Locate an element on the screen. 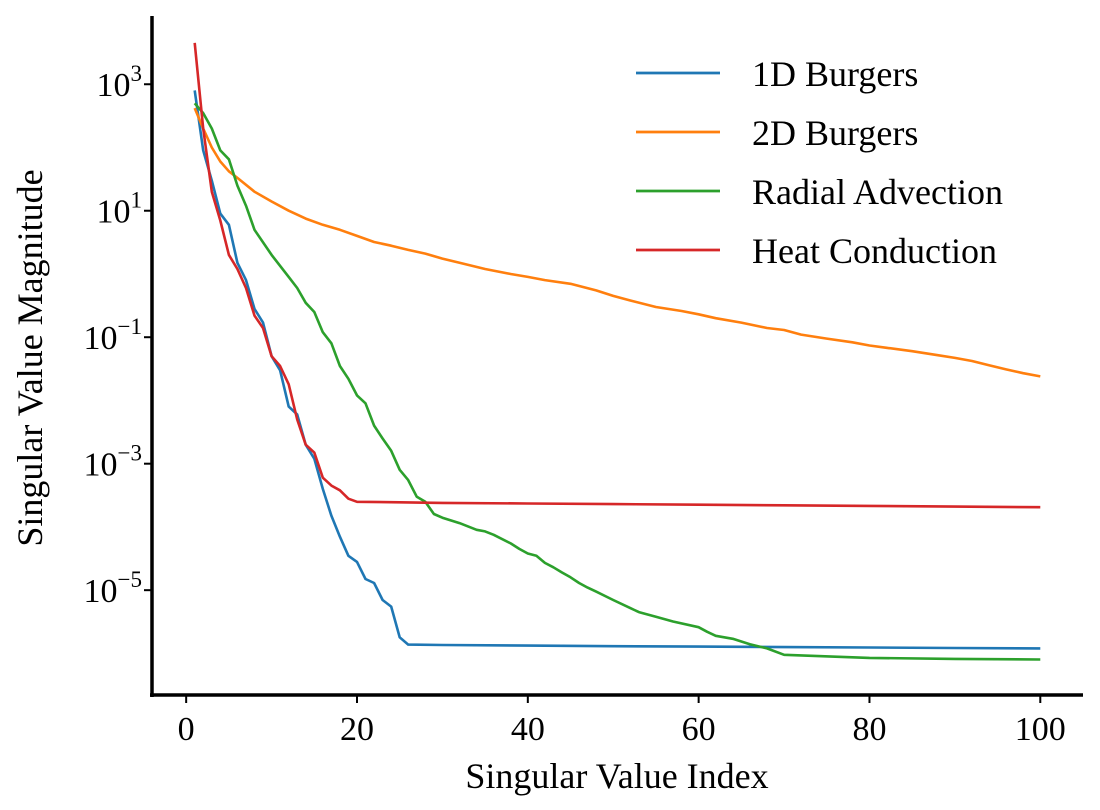  y-tick-label: 10¹ is located at coordinates (120, 209).